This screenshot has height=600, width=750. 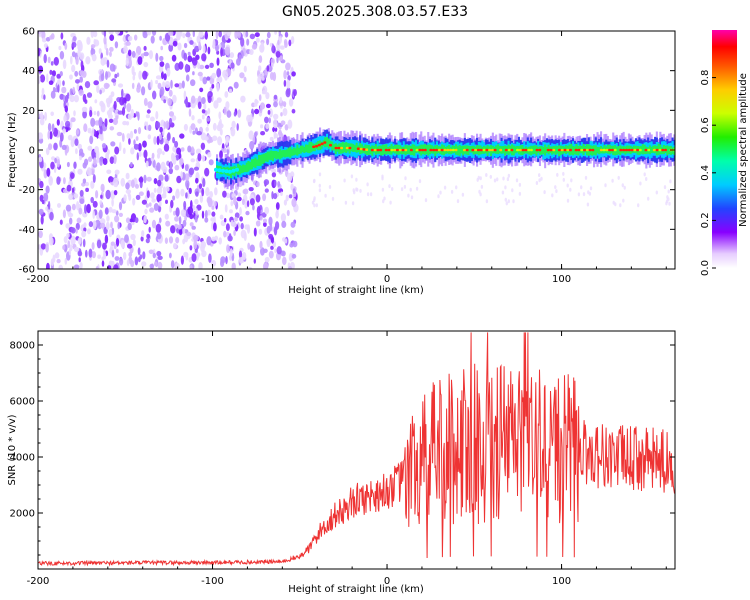 I want to click on x-tick-label: 100, so click(x=561, y=279).